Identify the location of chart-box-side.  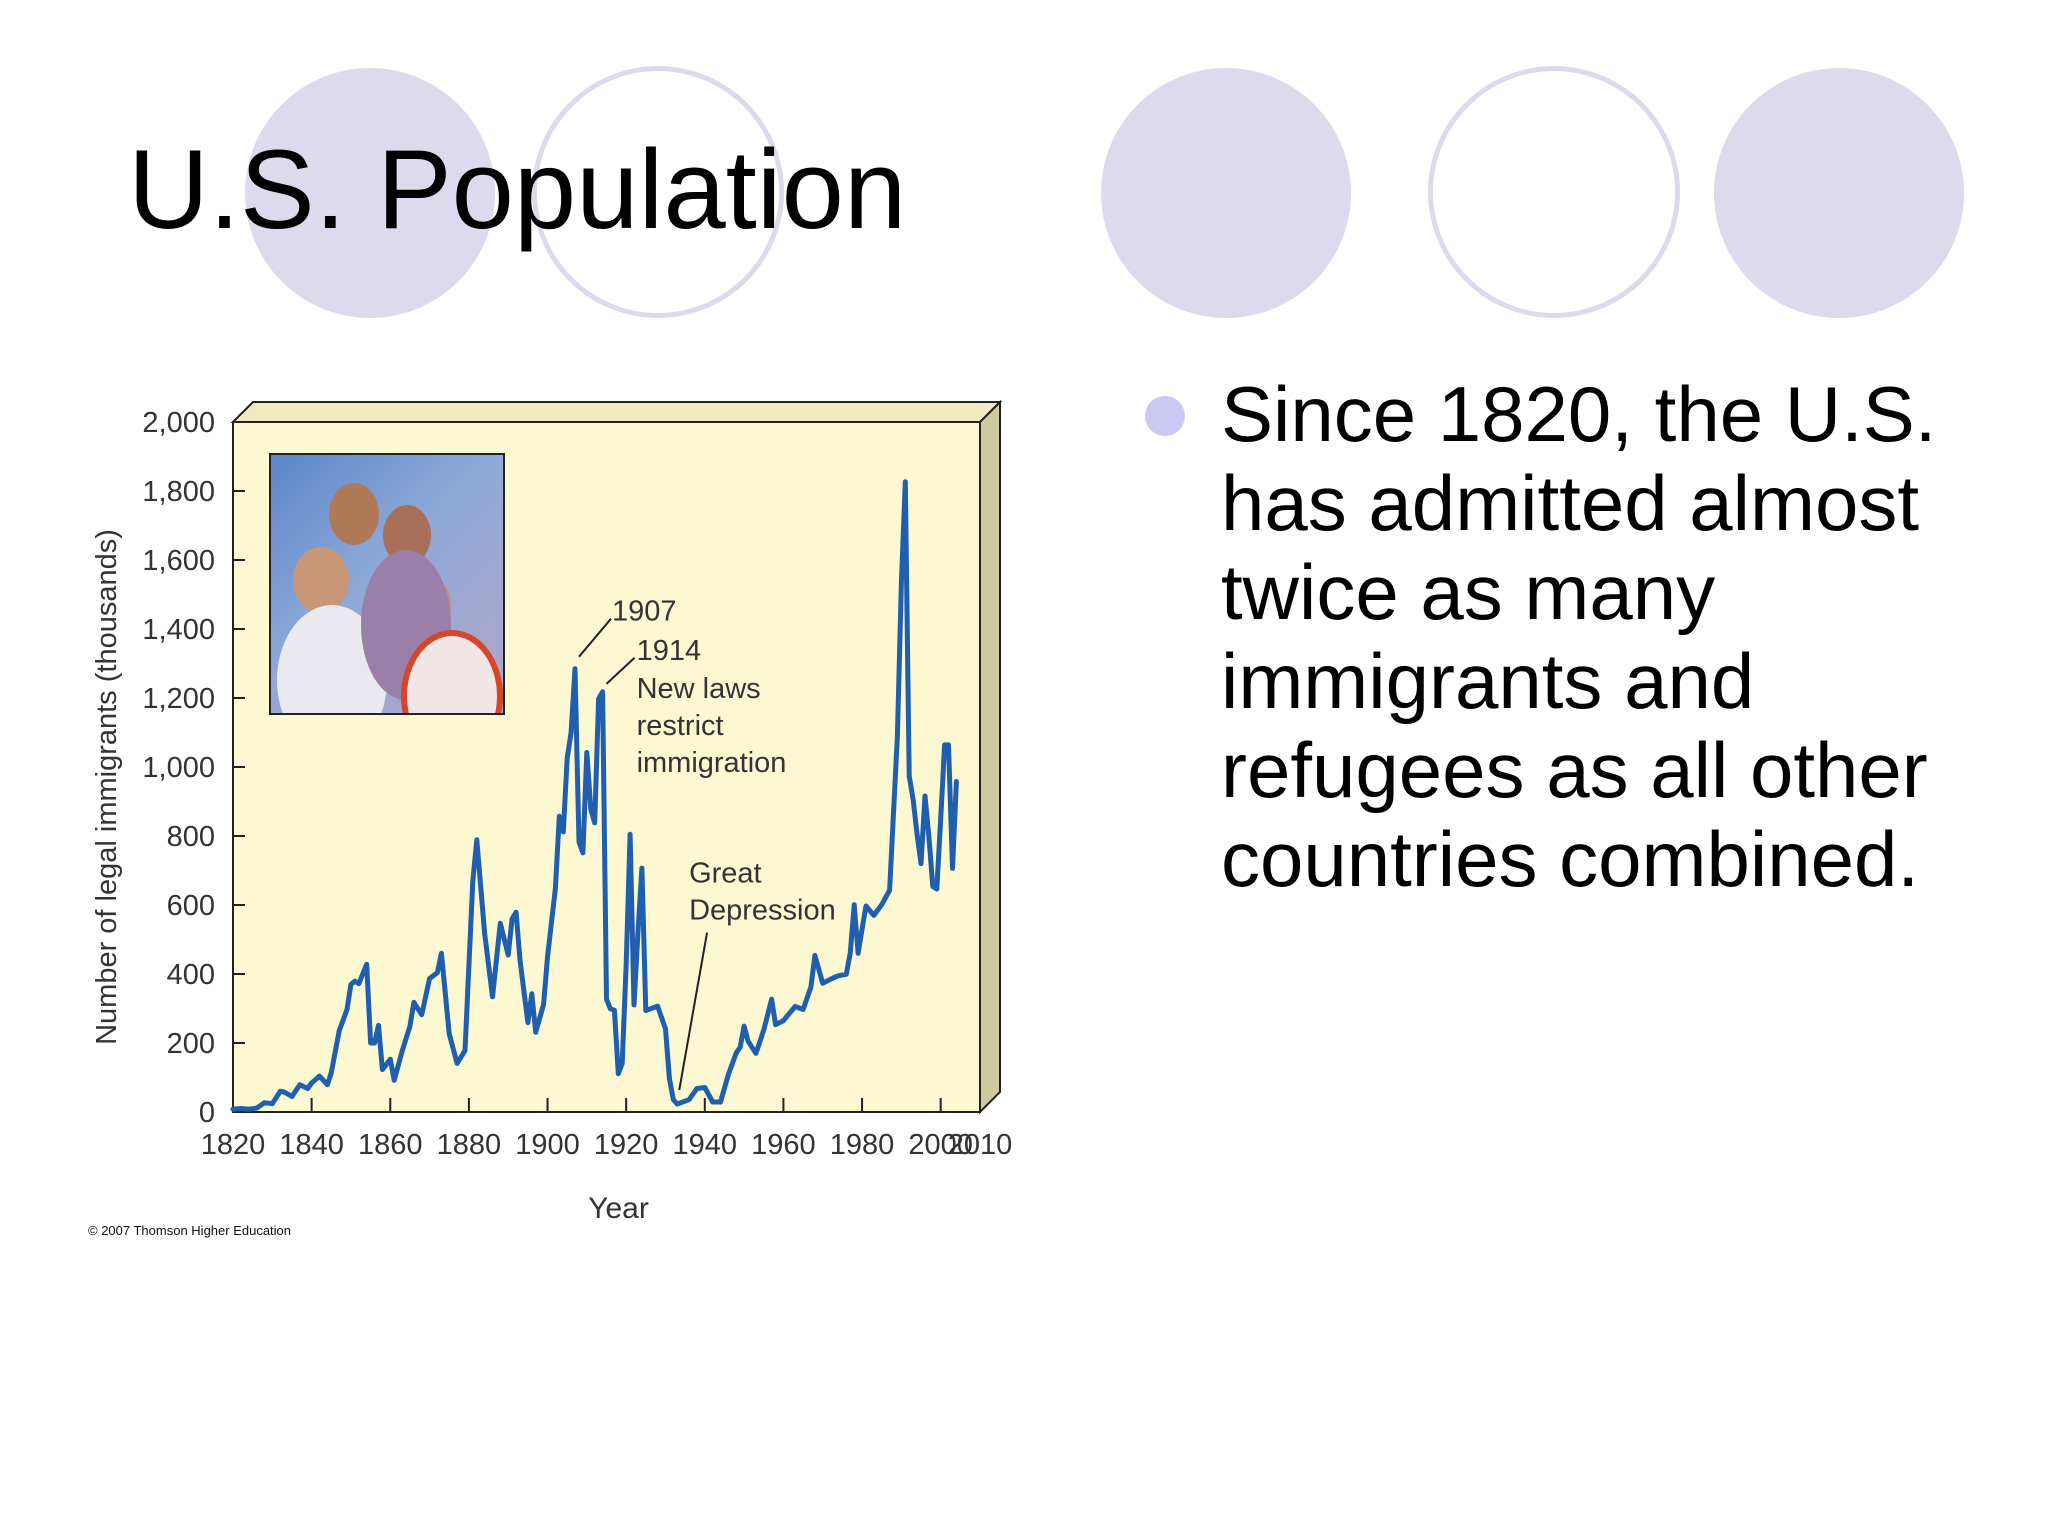
(990, 757).